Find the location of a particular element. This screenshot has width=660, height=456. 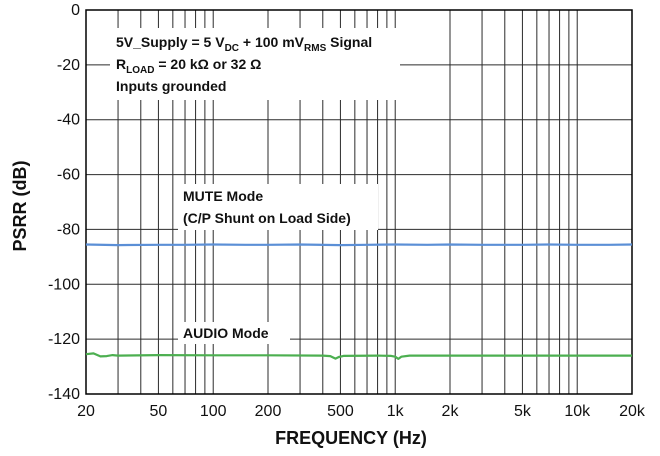

y-tick-label: -100 is located at coordinates (64, 284).